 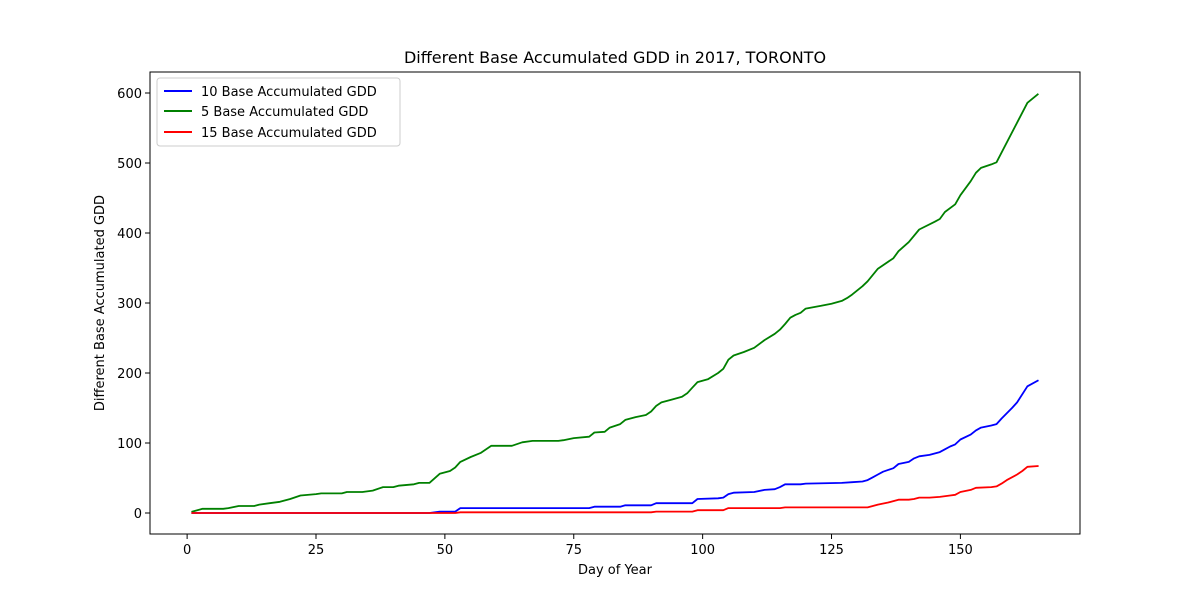 What do you see at coordinates (138, 514) in the screenshot?
I see `y-tick-label: 0` at bounding box center [138, 514].